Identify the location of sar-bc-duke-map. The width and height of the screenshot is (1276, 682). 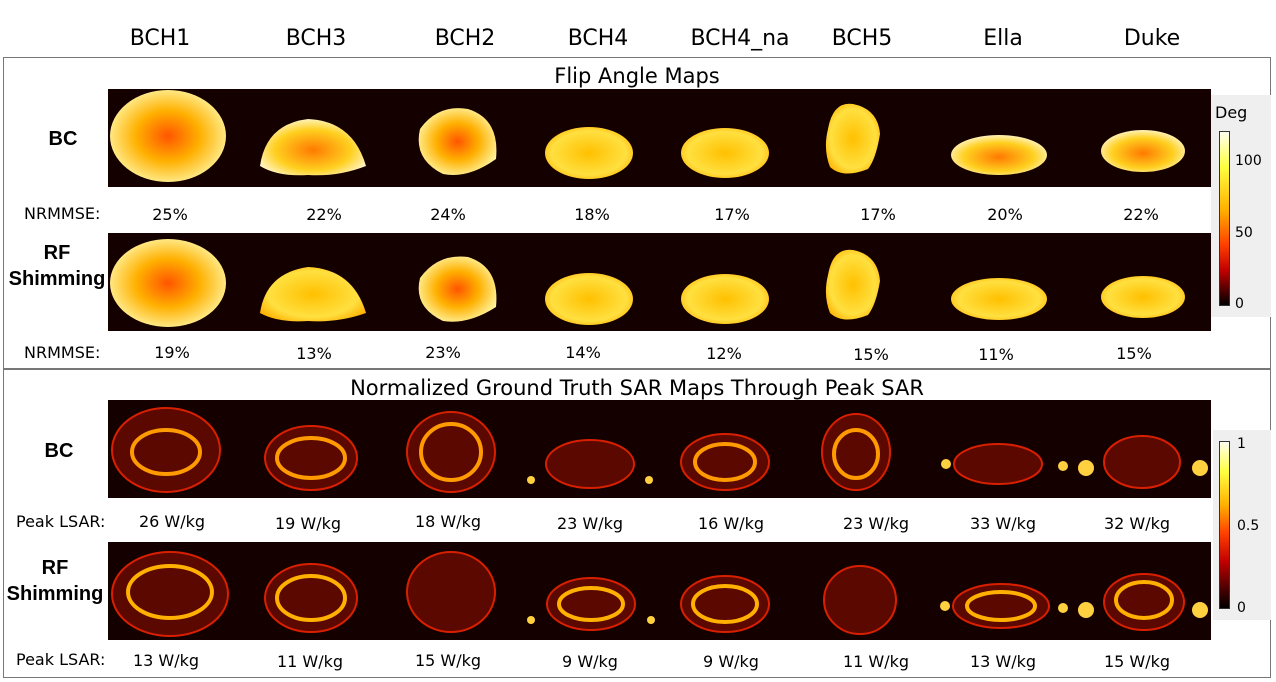
(1142, 462).